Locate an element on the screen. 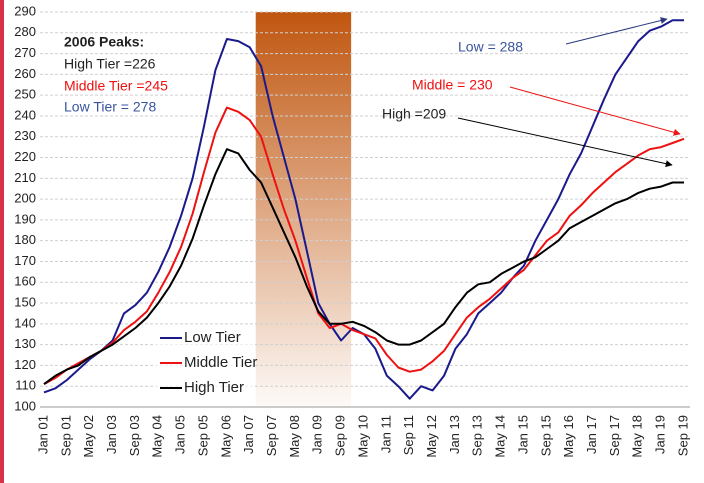 This screenshot has height=483, width=704. y-tick-label: 210 is located at coordinates (25, 177).